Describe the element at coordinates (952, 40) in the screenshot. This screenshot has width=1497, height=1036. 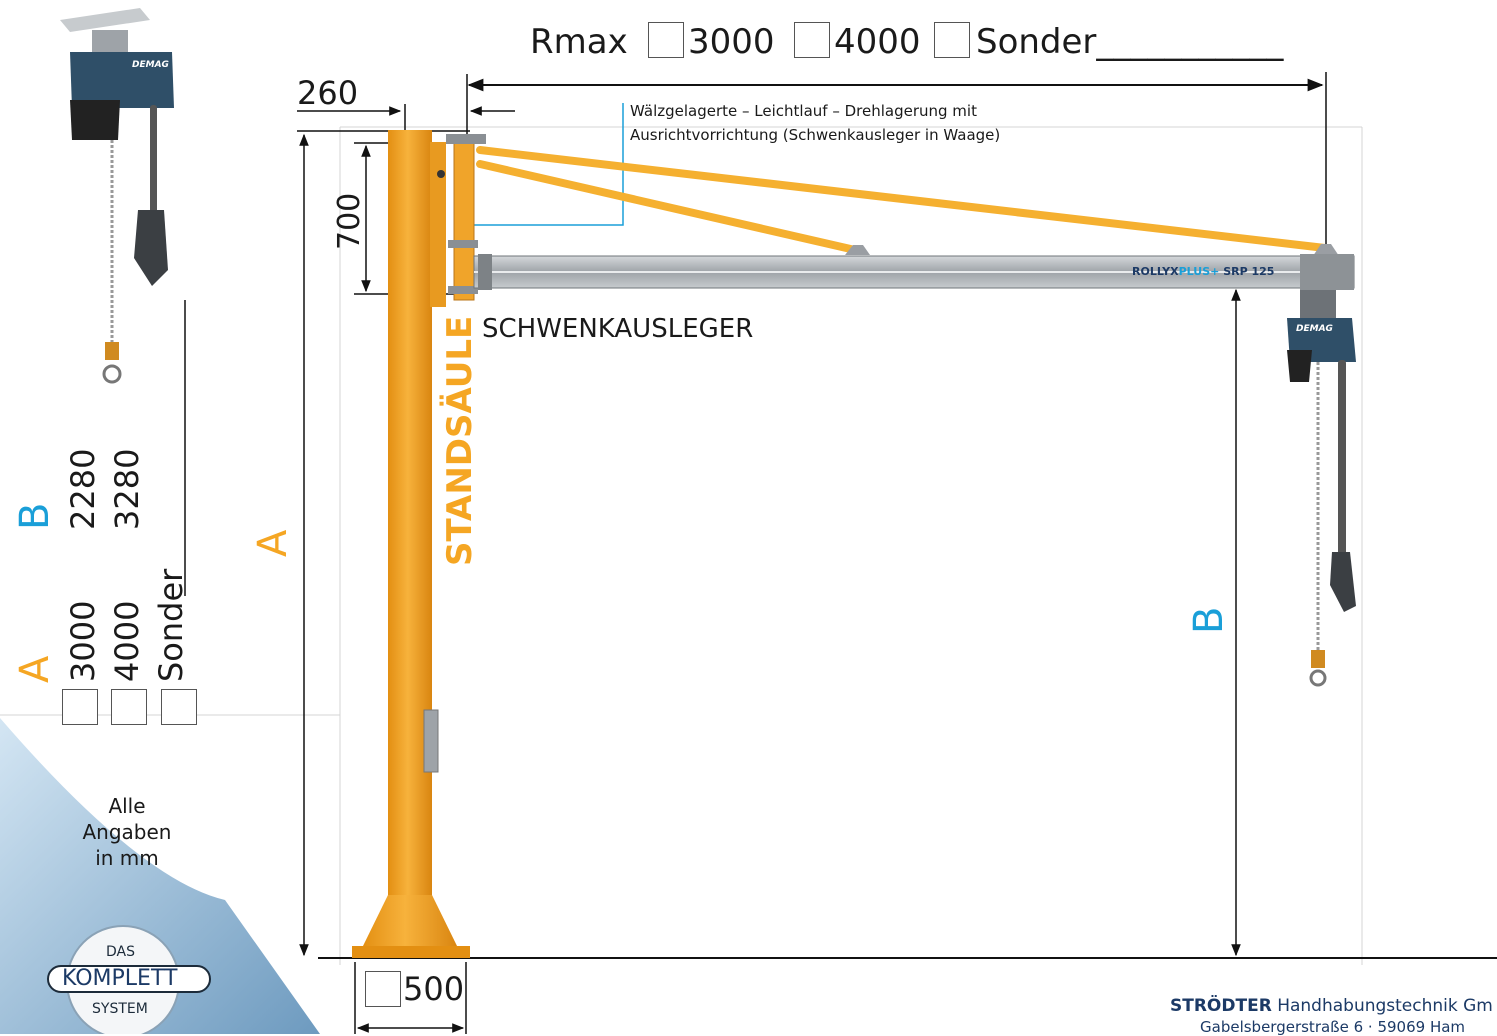
I see `rmax-checkbox-sonder` at that location.